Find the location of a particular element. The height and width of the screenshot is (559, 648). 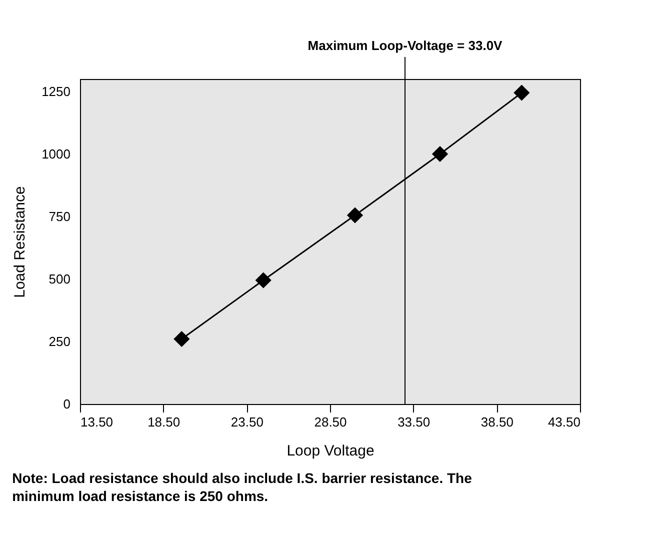

x-tick-label: 13.50 is located at coordinates (97, 422).